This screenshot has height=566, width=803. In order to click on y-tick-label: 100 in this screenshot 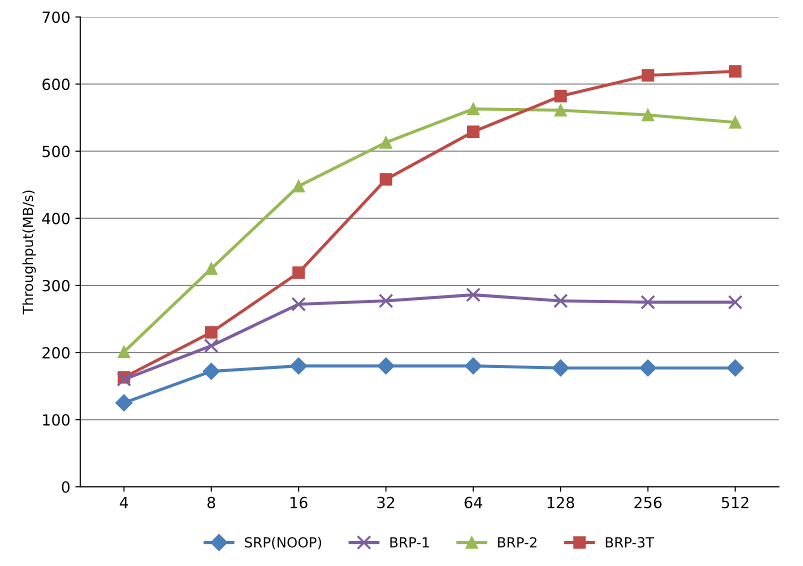, I will do `click(56, 420)`.